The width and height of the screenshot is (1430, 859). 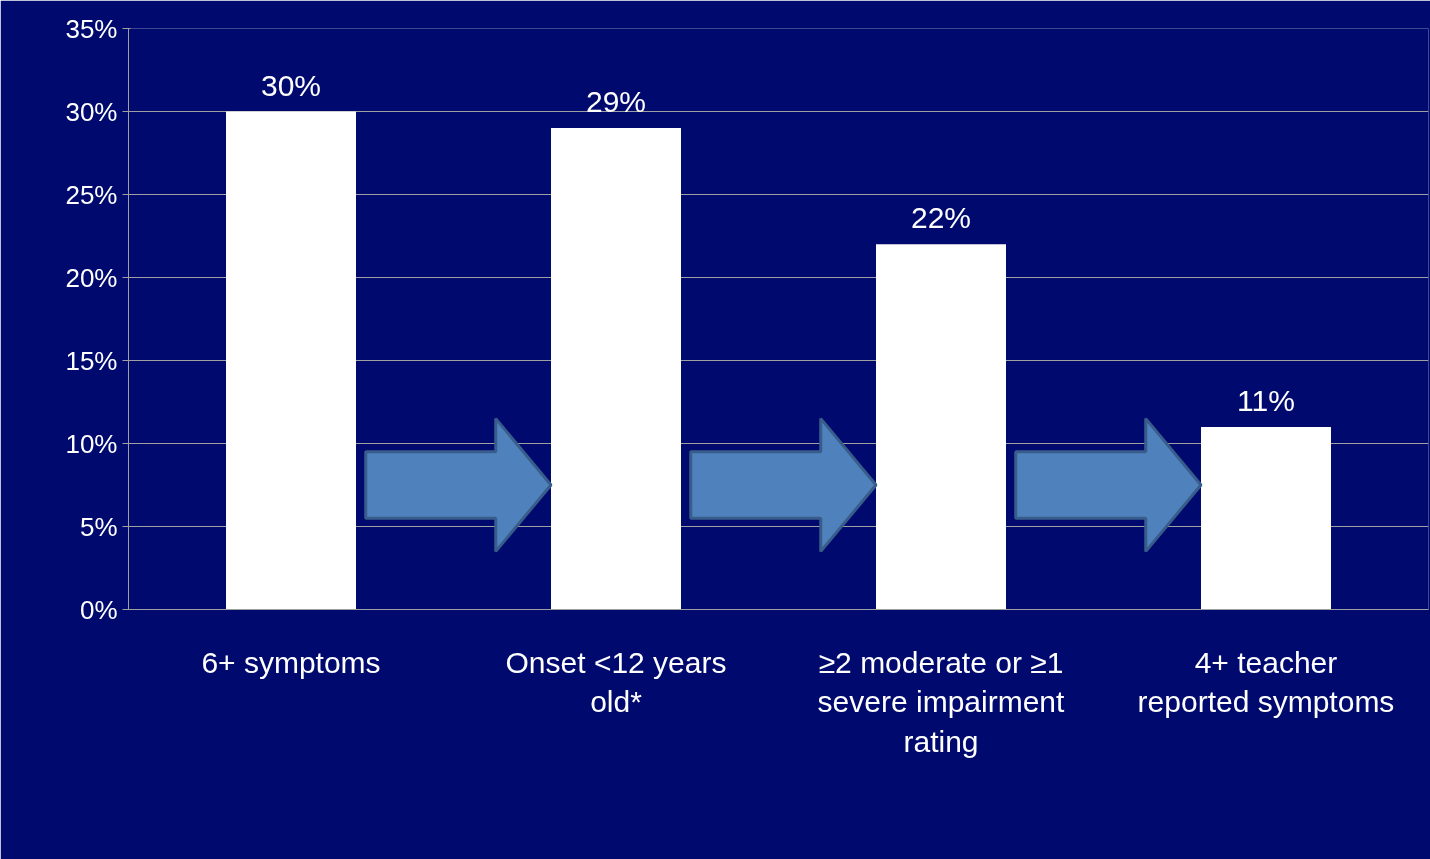 What do you see at coordinates (1266, 400) in the screenshot?
I see `data-label: 11%` at bounding box center [1266, 400].